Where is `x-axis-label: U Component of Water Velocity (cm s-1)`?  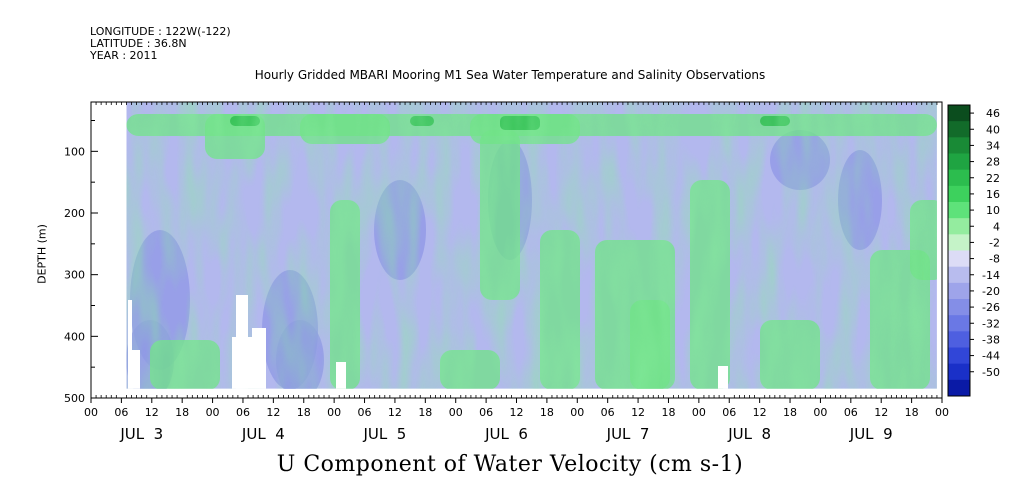 x-axis-label: U Component of Water Velocity (cm s-1) is located at coordinates (510, 464).